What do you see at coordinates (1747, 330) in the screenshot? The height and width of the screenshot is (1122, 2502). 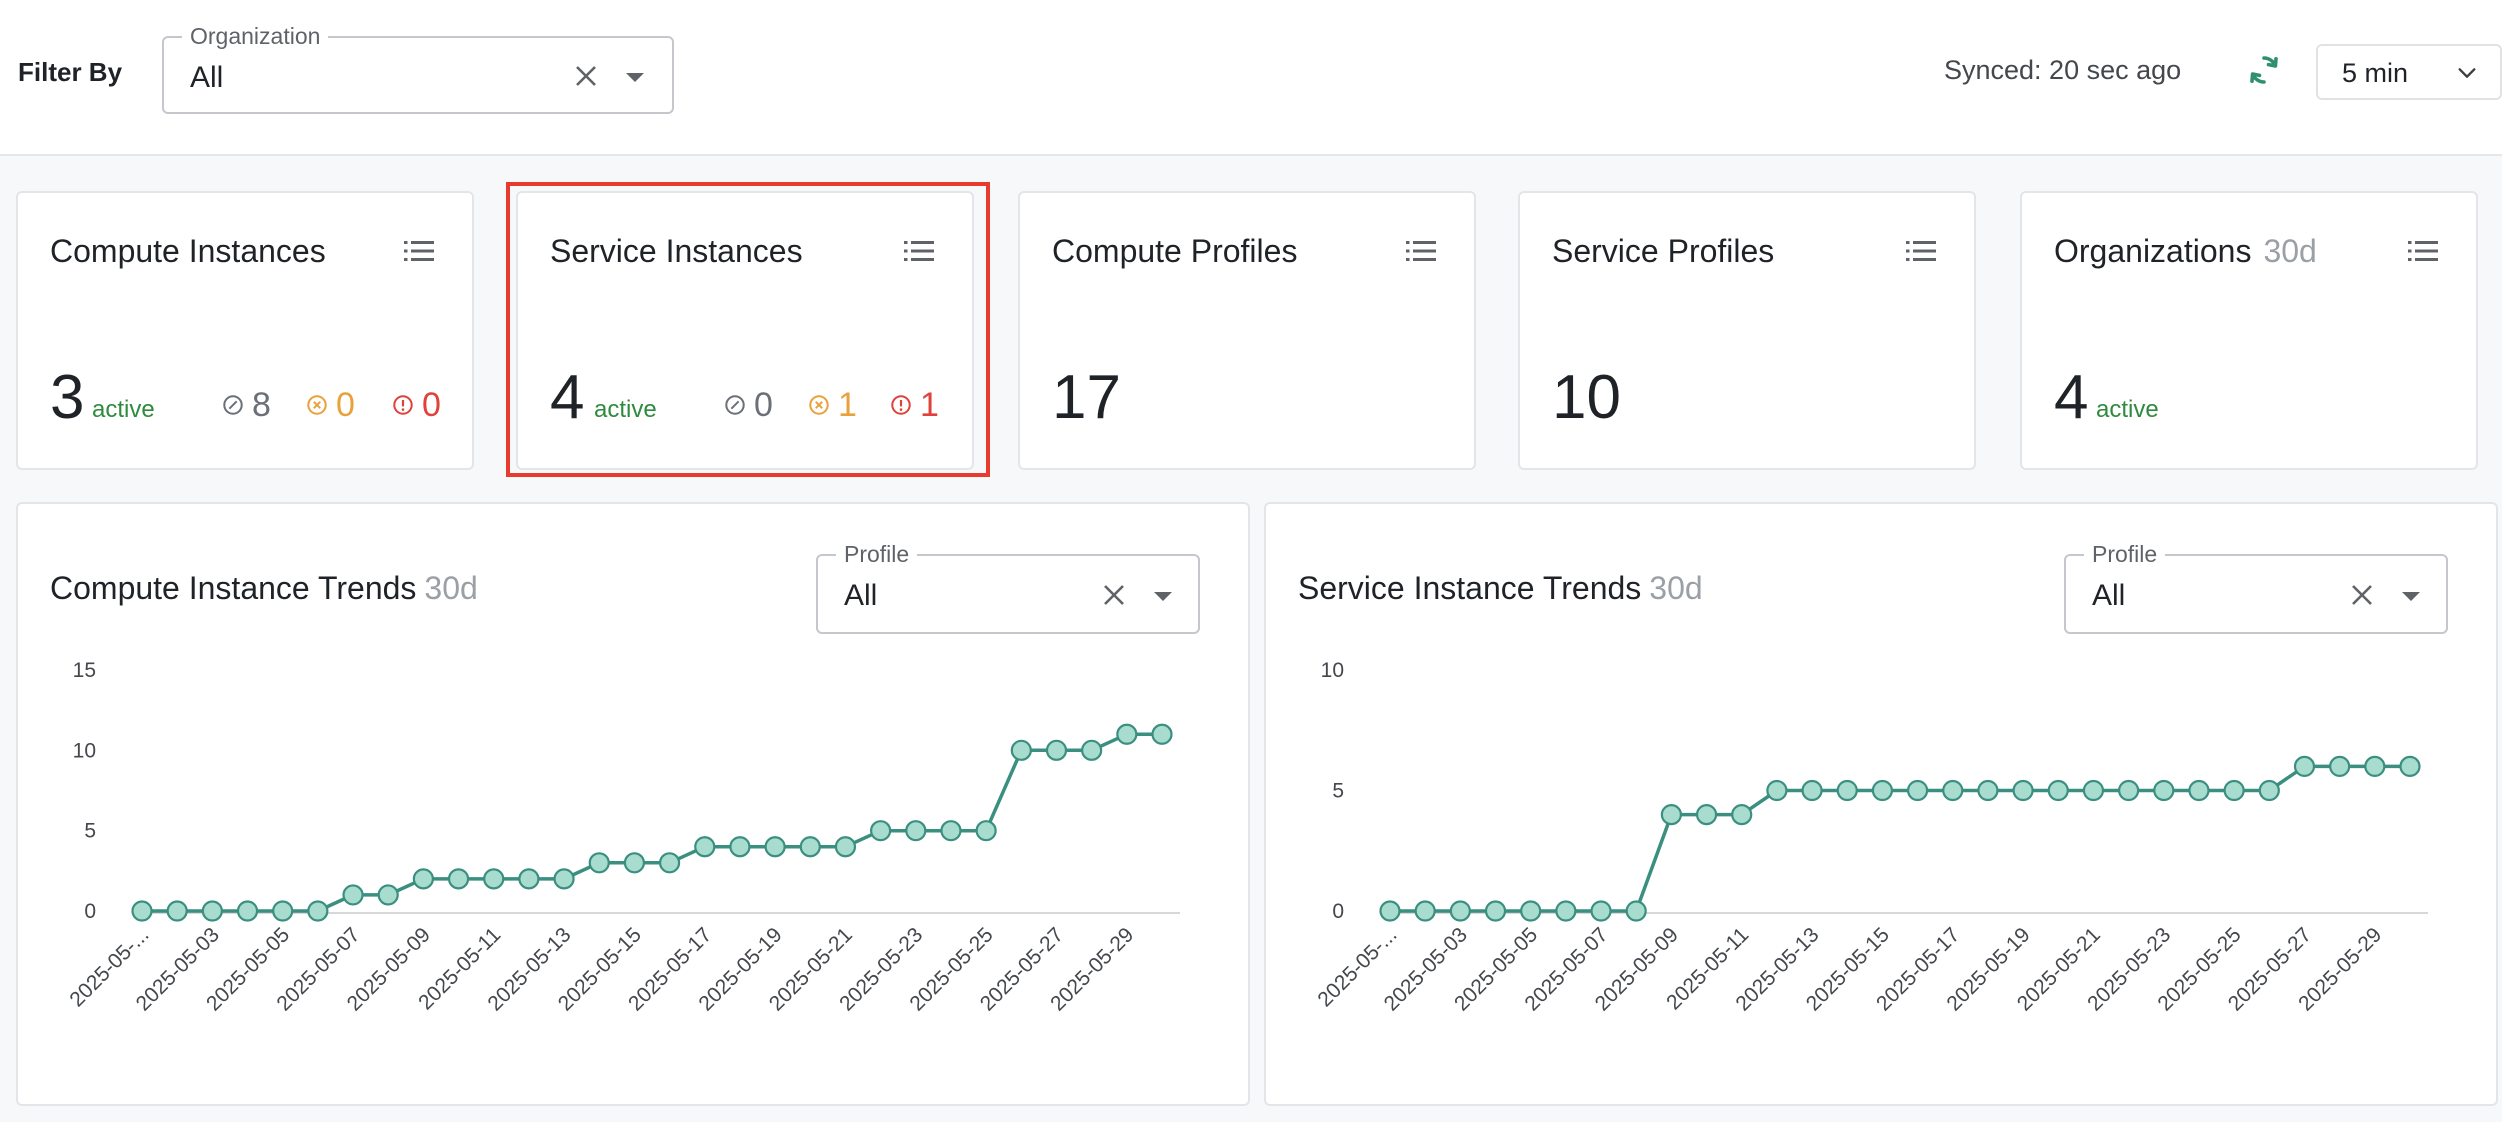 I see `card-service-profiles: Service Profiles 10` at bounding box center [1747, 330].